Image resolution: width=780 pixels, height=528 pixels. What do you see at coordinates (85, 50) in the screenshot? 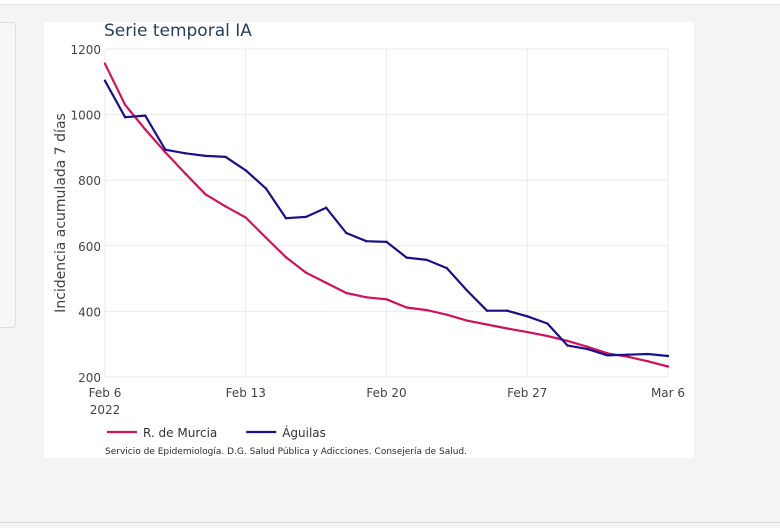
I see `y-tick-label: 1200` at bounding box center [85, 50].